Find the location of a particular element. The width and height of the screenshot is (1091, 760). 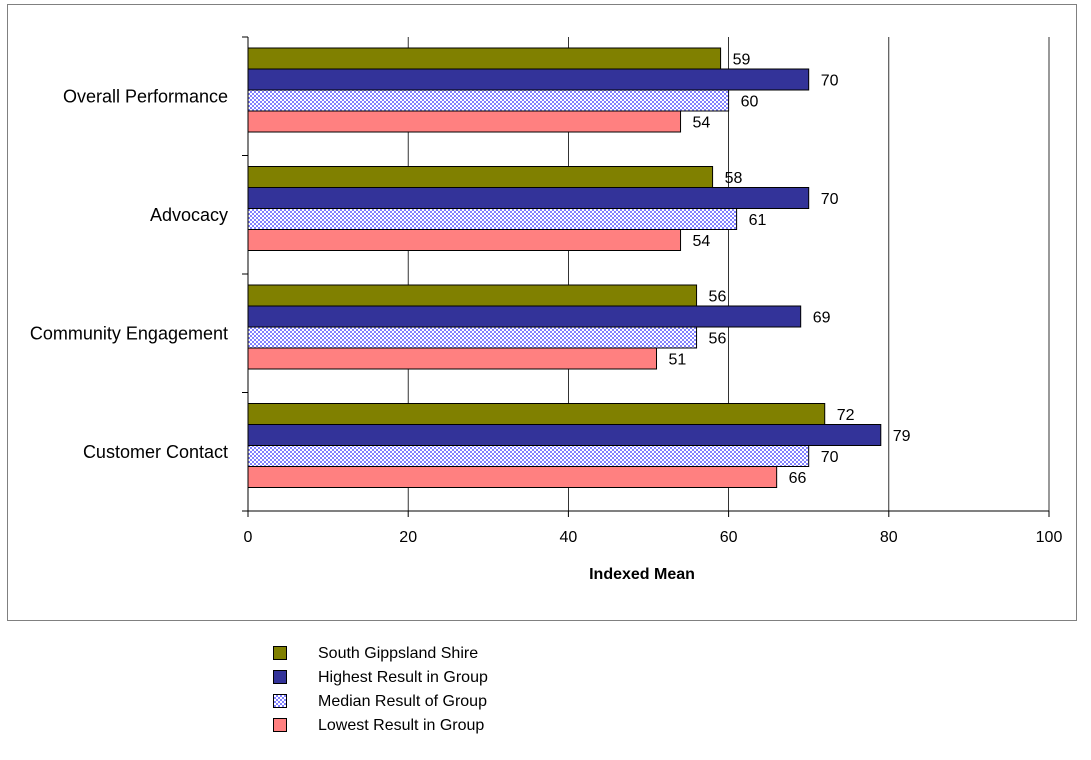

x-tick-label: 40 is located at coordinates (569, 537).